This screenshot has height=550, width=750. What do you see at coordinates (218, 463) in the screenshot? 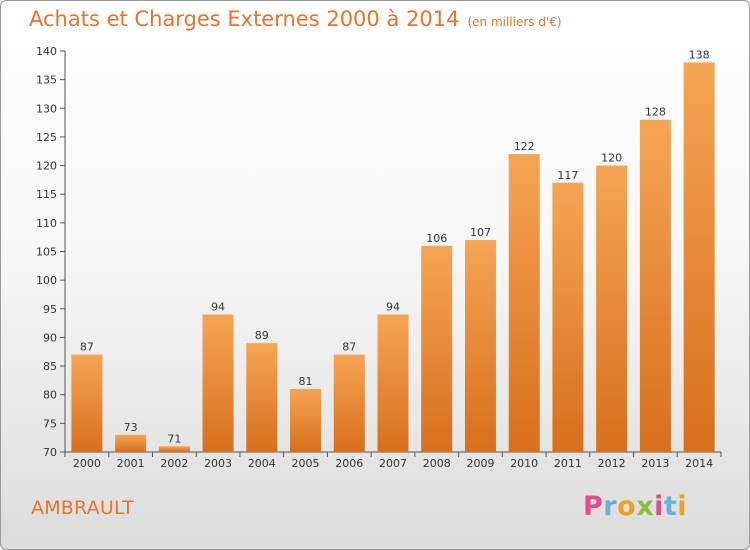
I see `x-tick-label: 2003` at bounding box center [218, 463].